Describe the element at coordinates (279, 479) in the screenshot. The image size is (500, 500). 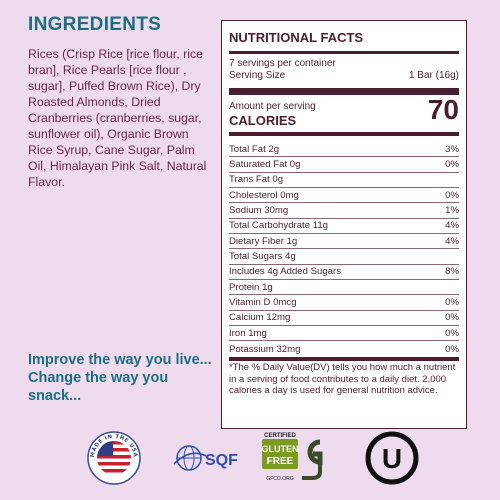
I see `gf-url: GFCO.ORG` at that location.